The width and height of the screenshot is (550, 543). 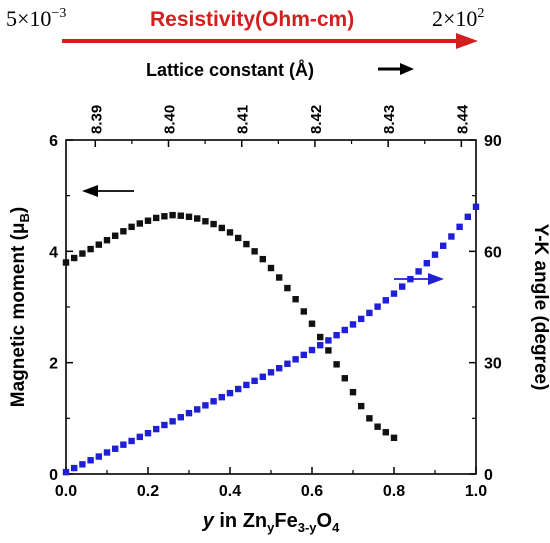 I want to click on resistivity-min-exponent: −3, so click(x=58, y=13).